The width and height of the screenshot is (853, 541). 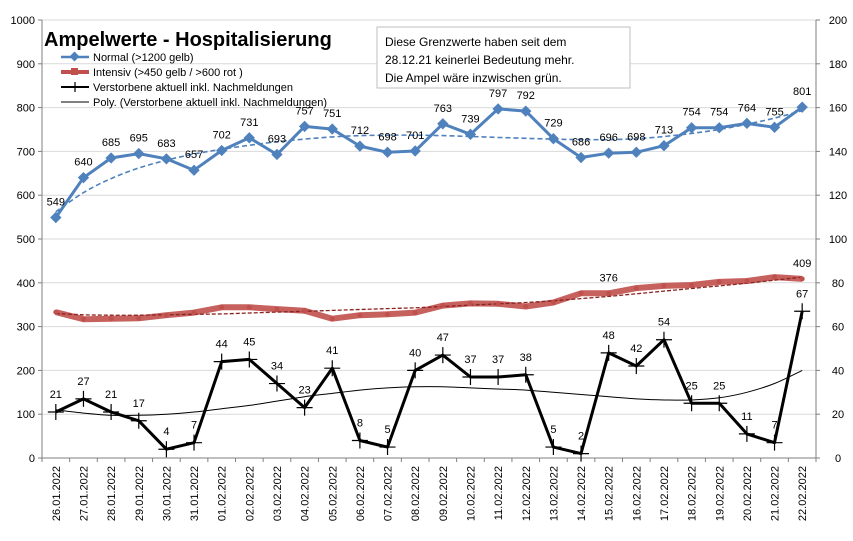 I want to click on x-tick-label: 20.02.2022, so click(x=748, y=493).